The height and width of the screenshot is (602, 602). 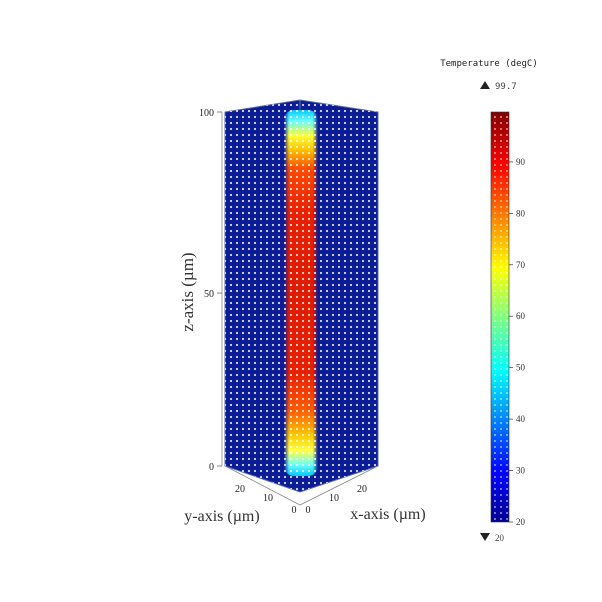 I want to click on colorbar-tick-label: 20, so click(x=521, y=522).